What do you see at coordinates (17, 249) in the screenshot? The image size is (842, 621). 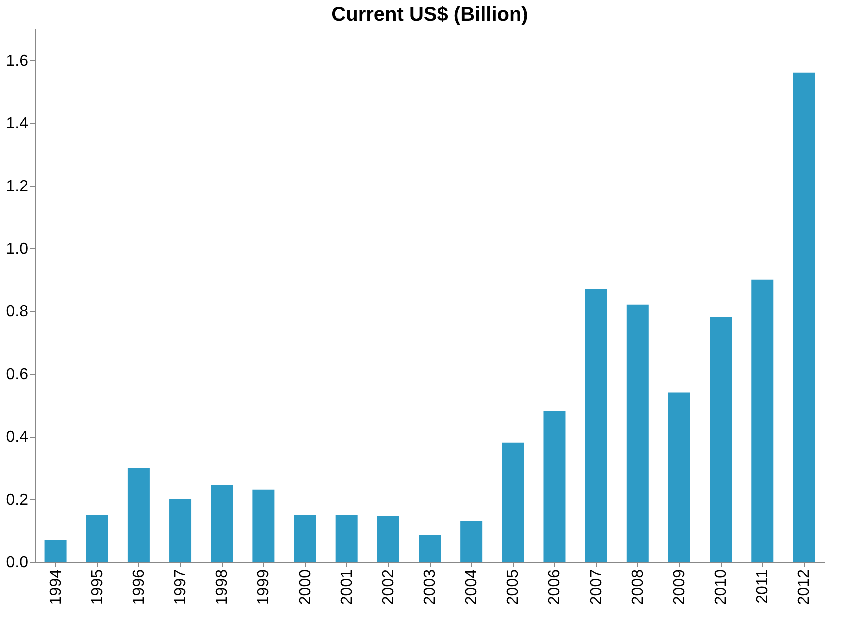 I see `y-tick-label: 1.0` at bounding box center [17, 249].